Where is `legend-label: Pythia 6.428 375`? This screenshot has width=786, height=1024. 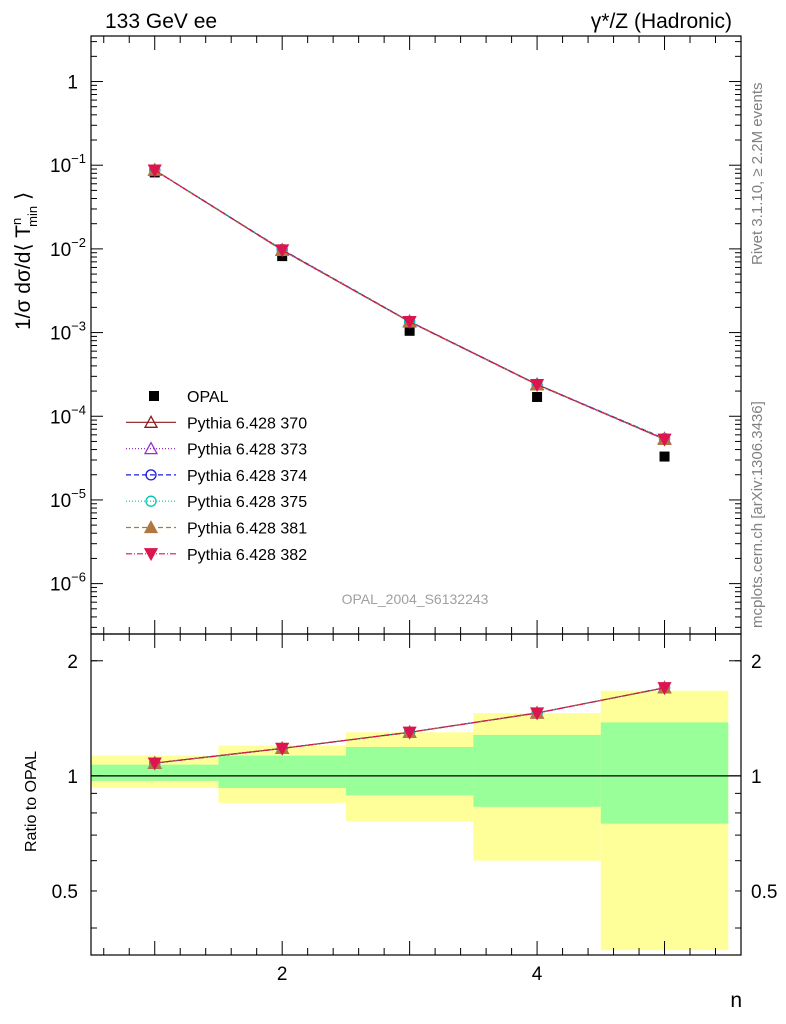
legend-label: Pythia 6.428 375 is located at coordinates (247, 502).